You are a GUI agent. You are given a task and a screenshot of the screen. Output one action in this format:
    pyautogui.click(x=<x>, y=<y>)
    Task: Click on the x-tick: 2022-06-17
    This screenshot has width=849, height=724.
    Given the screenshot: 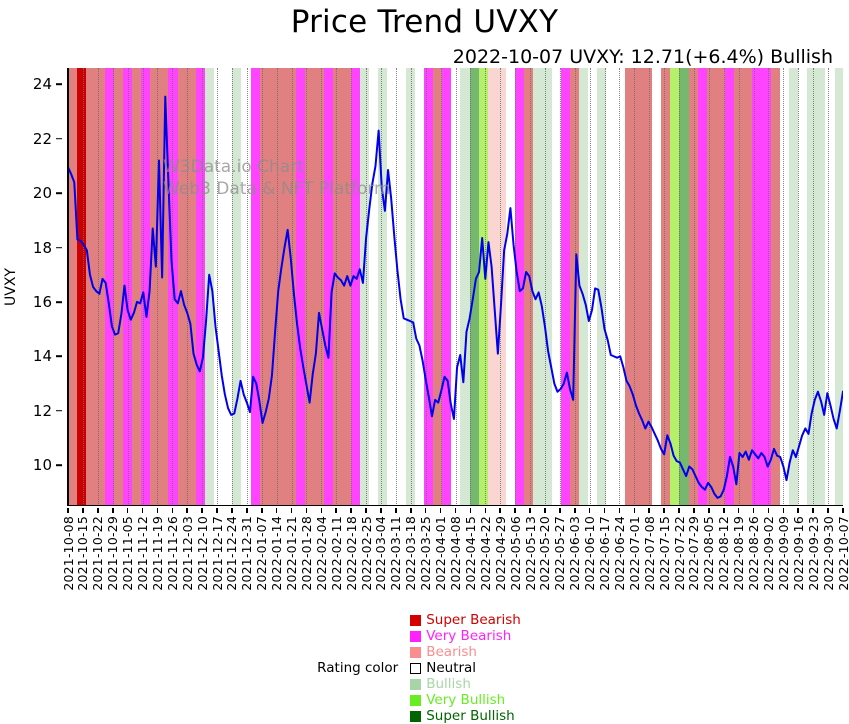 What is the action you would take?
    pyautogui.click(x=605, y=556)
    